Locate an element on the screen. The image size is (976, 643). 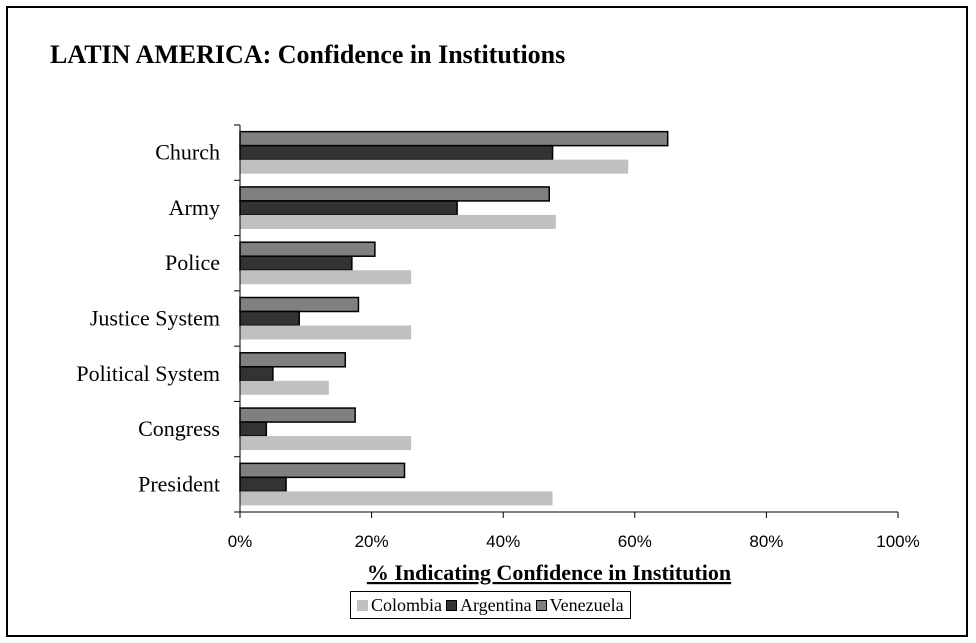
x-tick-label: 80% is located at coordinates (766, 541).